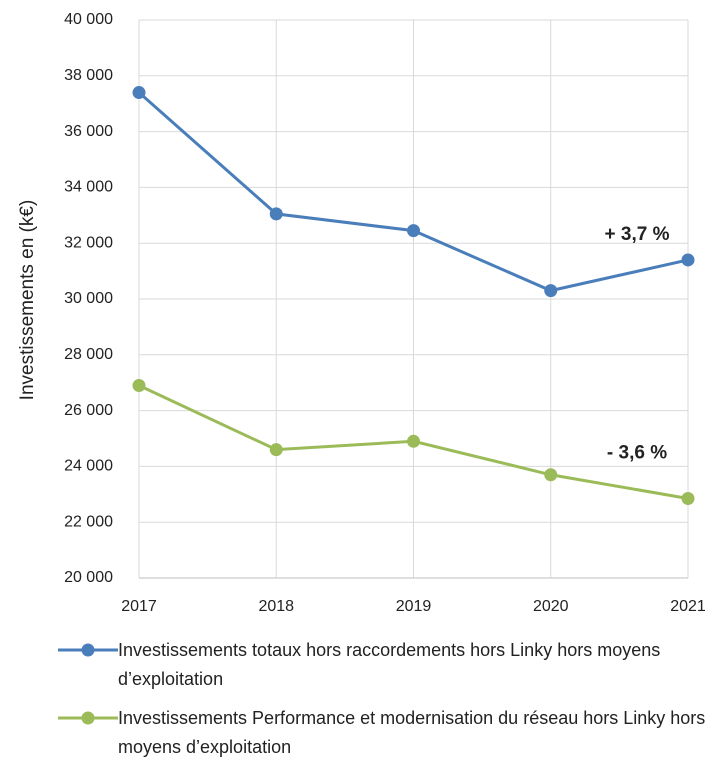 Image resolution: width=713 pixels, height=763 pixels. I want to click on y-tick-label: 22 000, so click(88, 521).